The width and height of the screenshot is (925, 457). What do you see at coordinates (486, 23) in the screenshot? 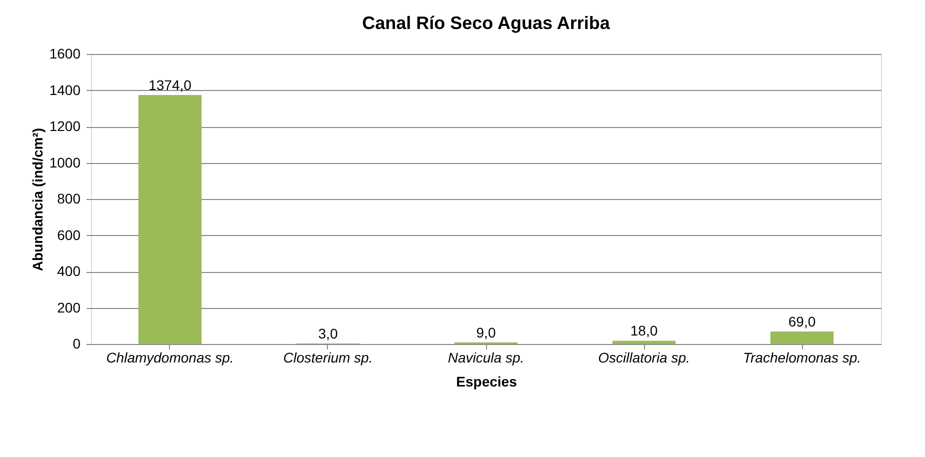
I see `chart-title: Canal Río Seco Aguas Arriba` at bounding box center [486, 23].